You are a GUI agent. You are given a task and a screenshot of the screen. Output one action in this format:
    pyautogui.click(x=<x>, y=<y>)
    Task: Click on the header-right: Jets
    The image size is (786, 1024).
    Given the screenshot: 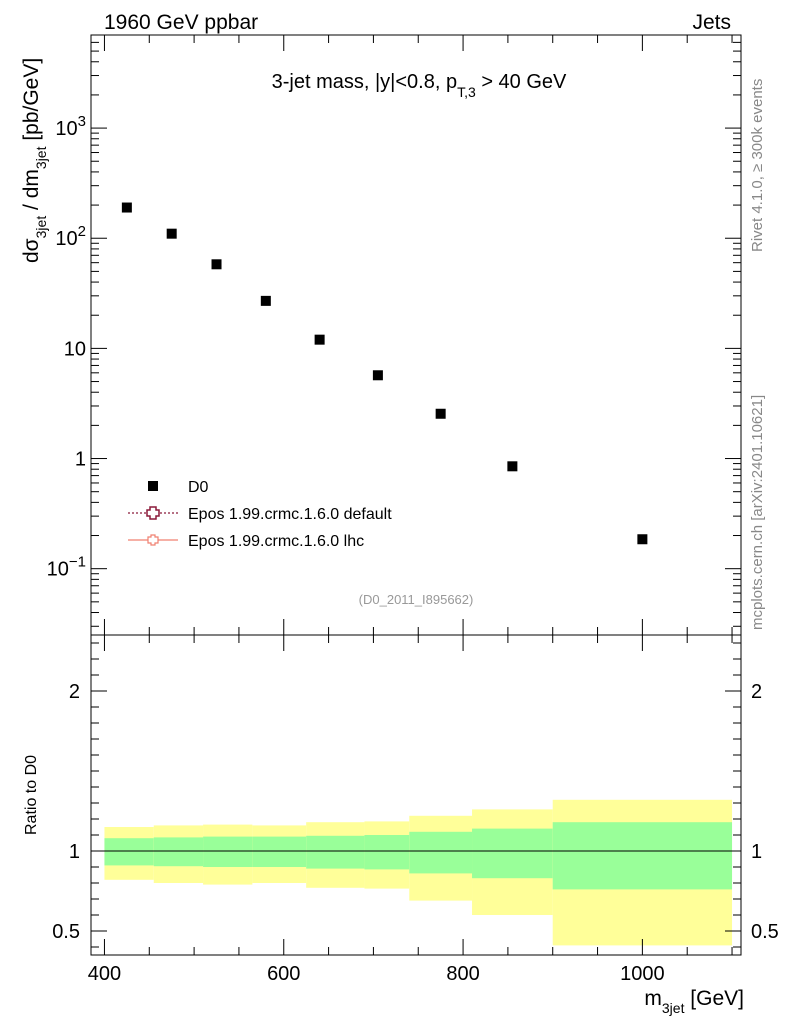 What is the action you would take?
    pyautogui.click(x=711, y=22)
    